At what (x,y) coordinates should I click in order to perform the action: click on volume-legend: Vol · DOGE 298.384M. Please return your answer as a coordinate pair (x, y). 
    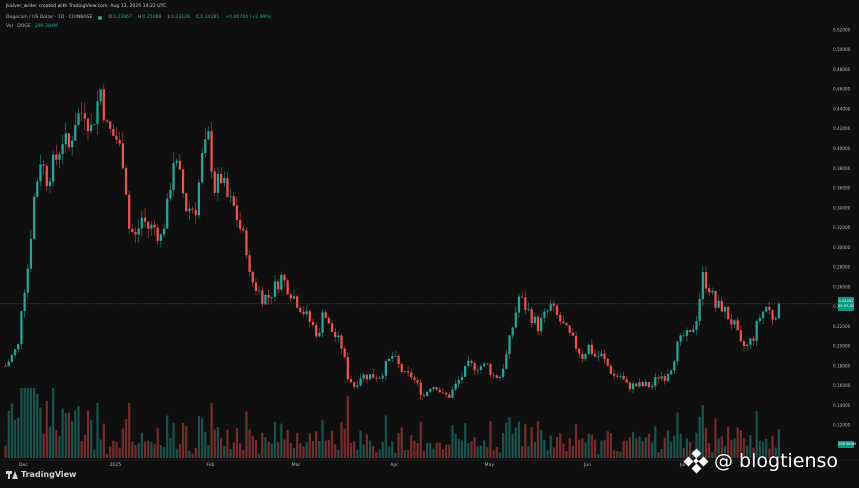
    Looking at the image, I should click on (32, 26).